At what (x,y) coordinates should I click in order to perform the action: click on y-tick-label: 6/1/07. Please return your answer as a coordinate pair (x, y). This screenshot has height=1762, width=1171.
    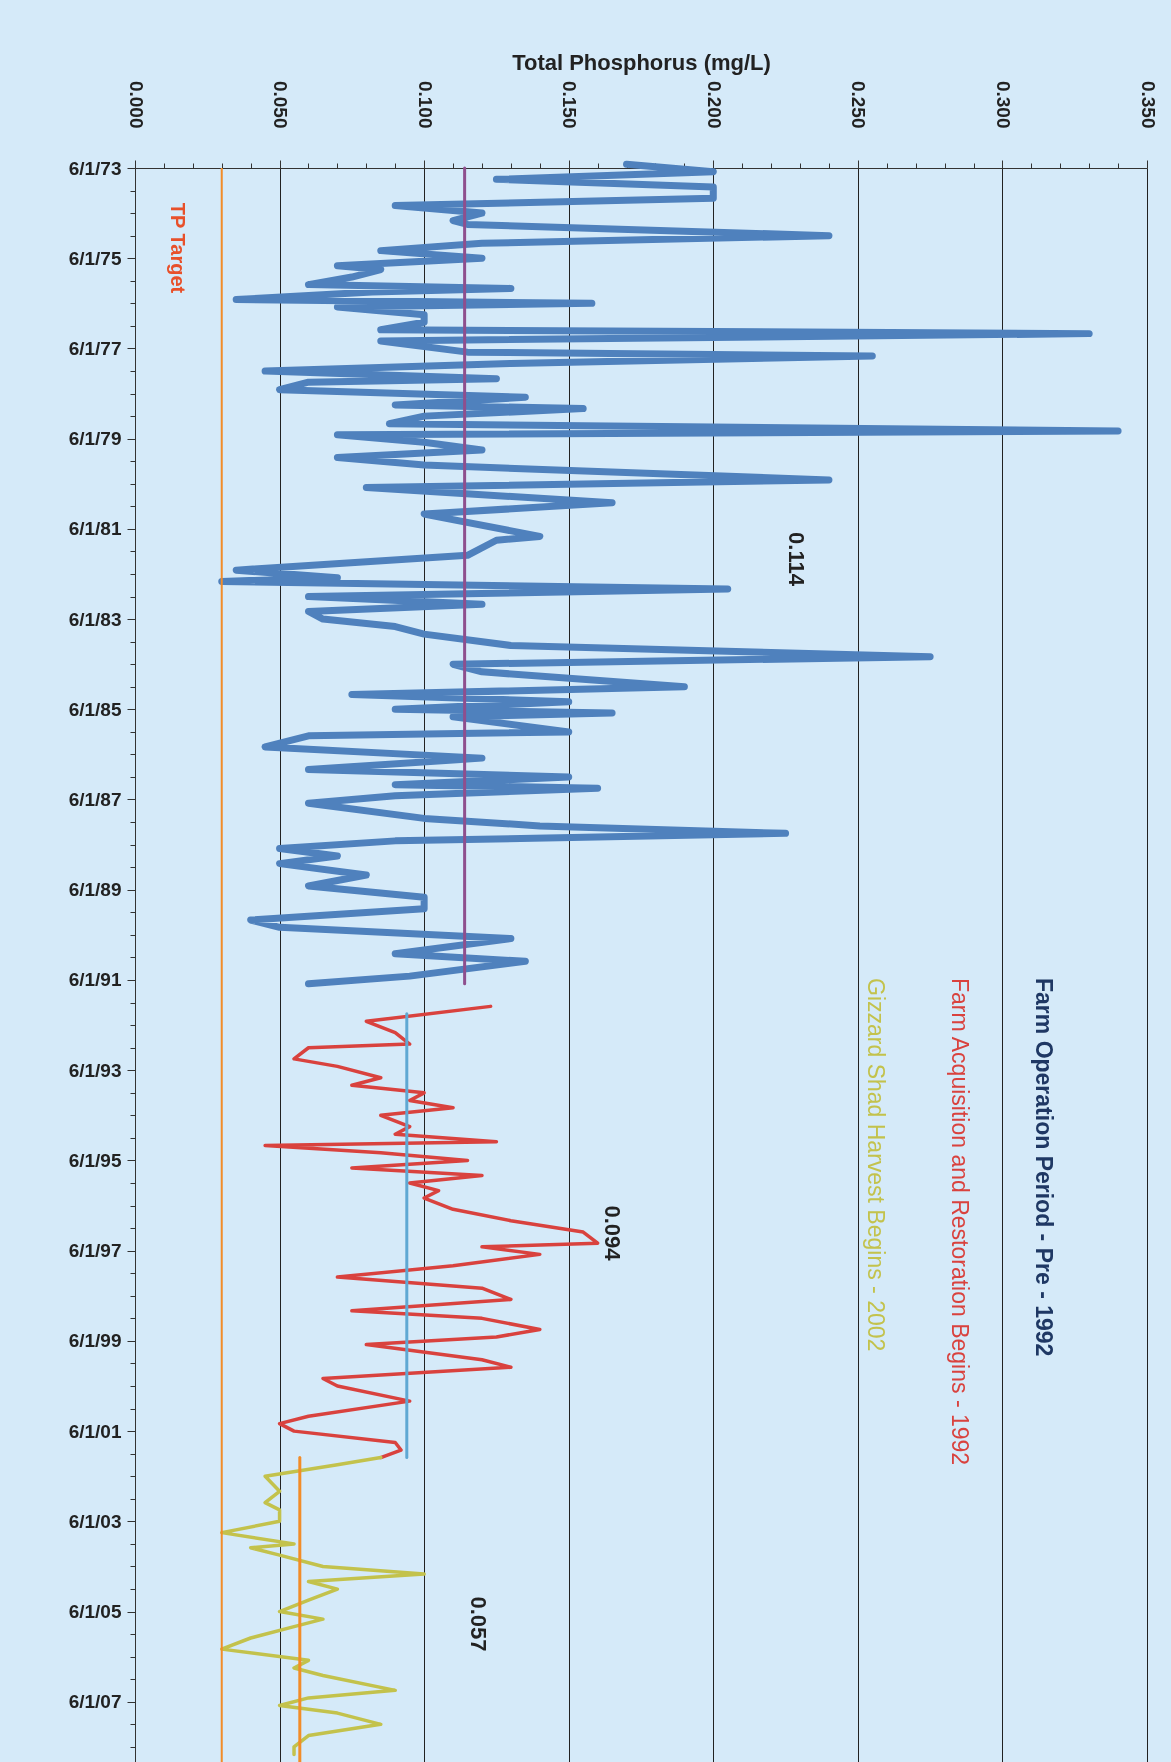
    Looking at the image, I should click on (95, 1702).